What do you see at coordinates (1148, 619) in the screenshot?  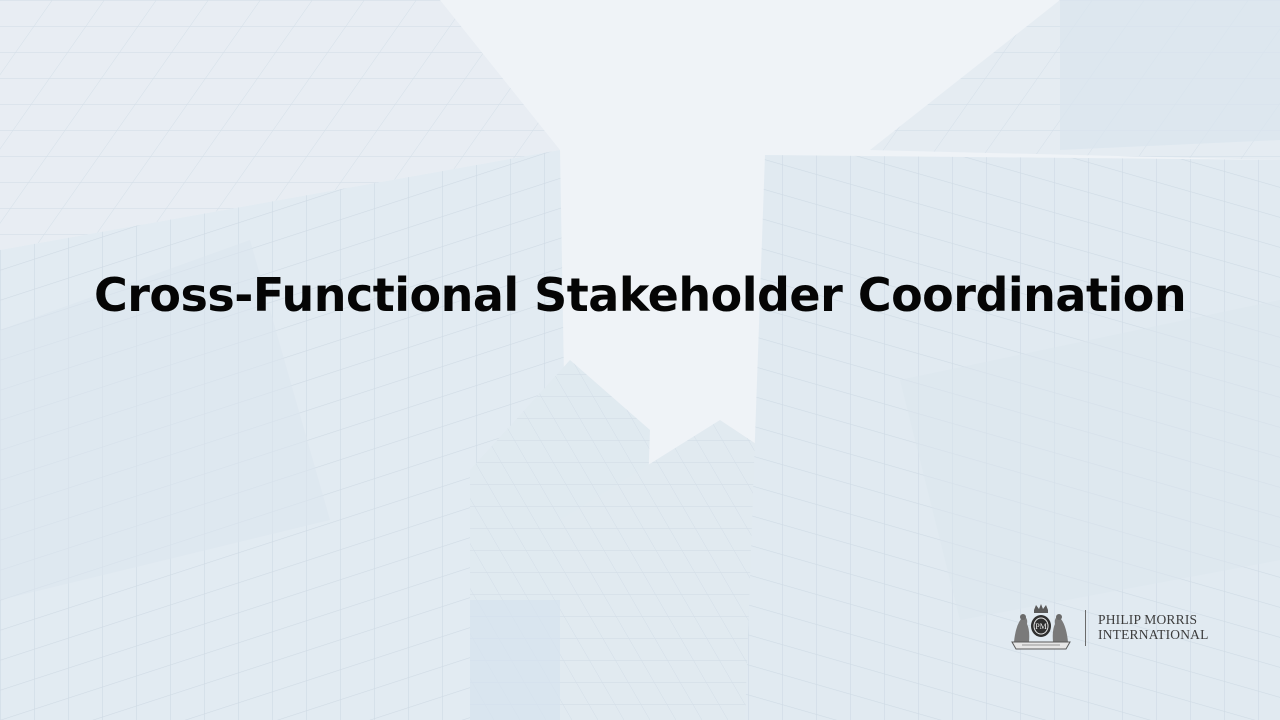 I see `logo-line-1: PHILIP MORRIS` at bounding box center [1148, 619].